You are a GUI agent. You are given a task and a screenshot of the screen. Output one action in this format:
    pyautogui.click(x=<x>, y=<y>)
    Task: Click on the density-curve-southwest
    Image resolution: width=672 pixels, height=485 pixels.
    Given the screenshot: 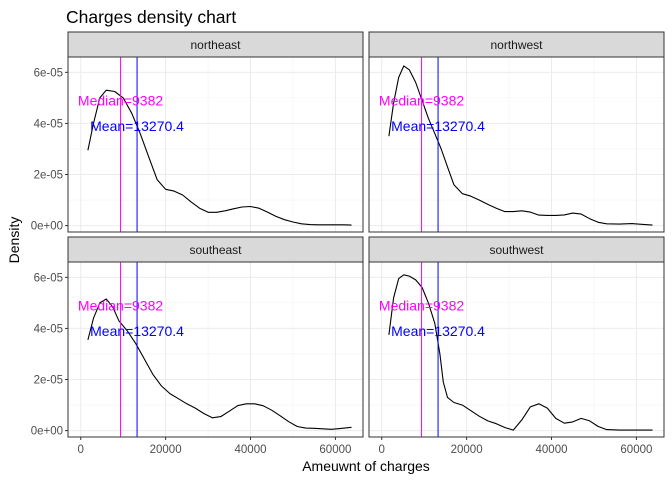 What is the action you would take?
    pyautogui.click(x=520, y=352)
    